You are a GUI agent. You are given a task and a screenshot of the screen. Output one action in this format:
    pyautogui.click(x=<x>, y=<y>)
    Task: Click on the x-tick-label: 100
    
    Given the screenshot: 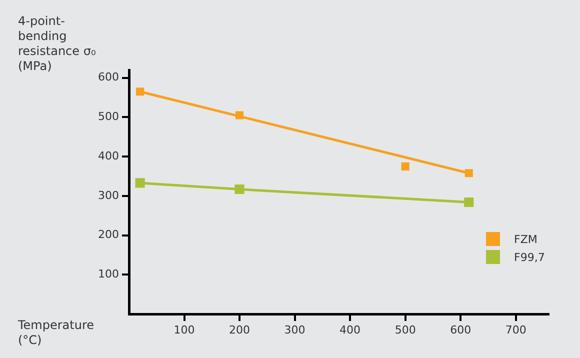 What is the action you would take?
    pyautogui.click(x=184, y=329)
    